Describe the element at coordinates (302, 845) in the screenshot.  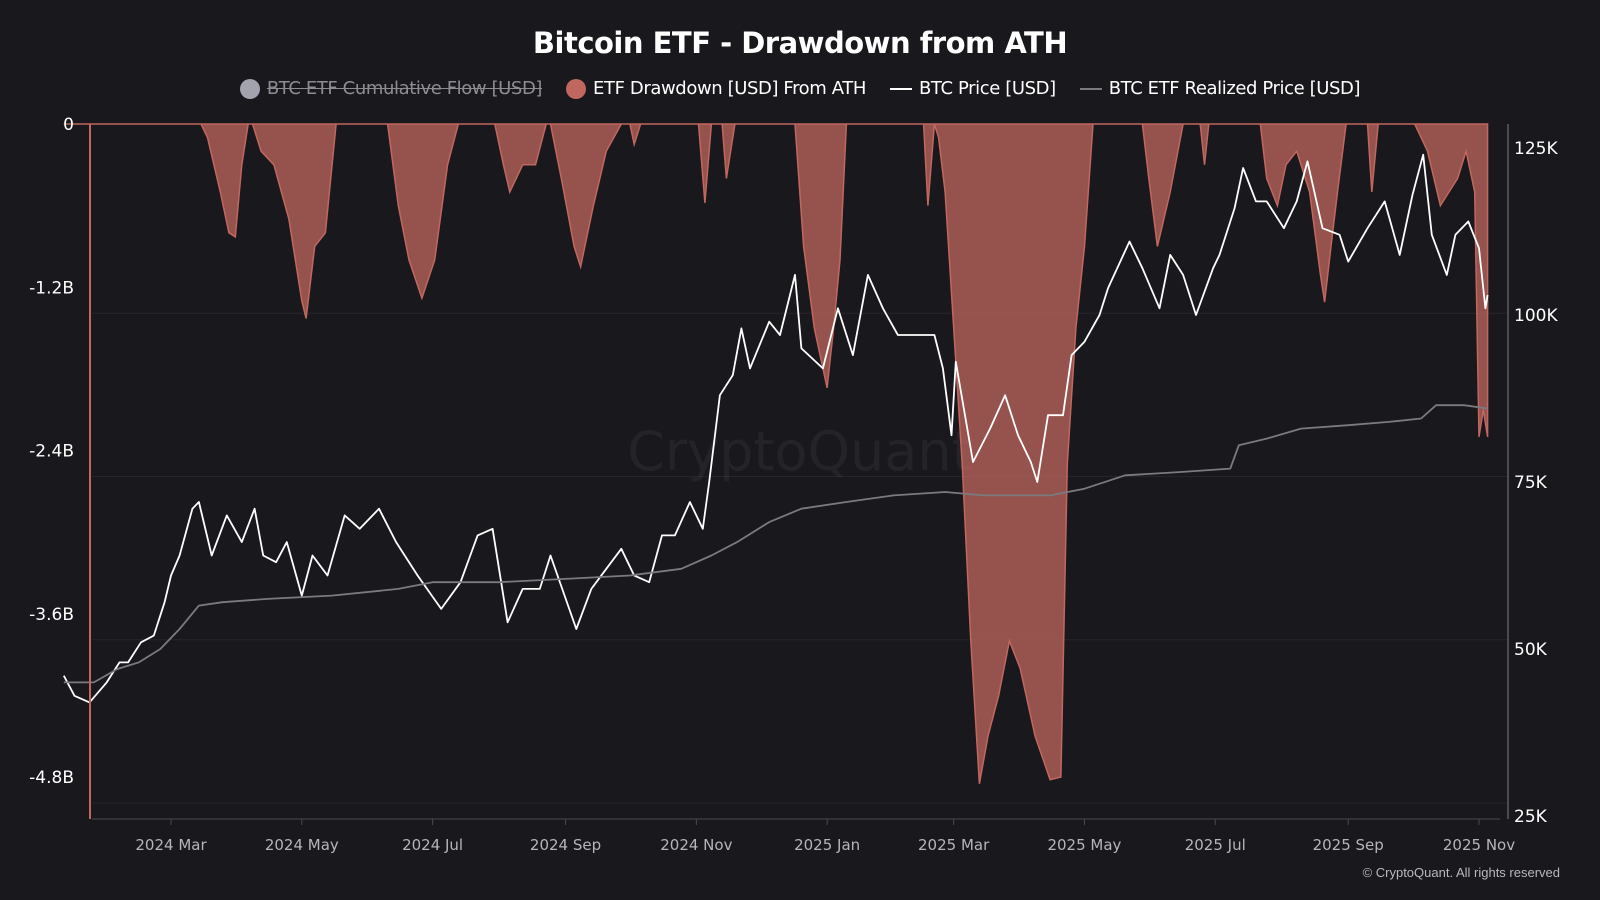
I see `x-tick-label: 2024 May` at that location.